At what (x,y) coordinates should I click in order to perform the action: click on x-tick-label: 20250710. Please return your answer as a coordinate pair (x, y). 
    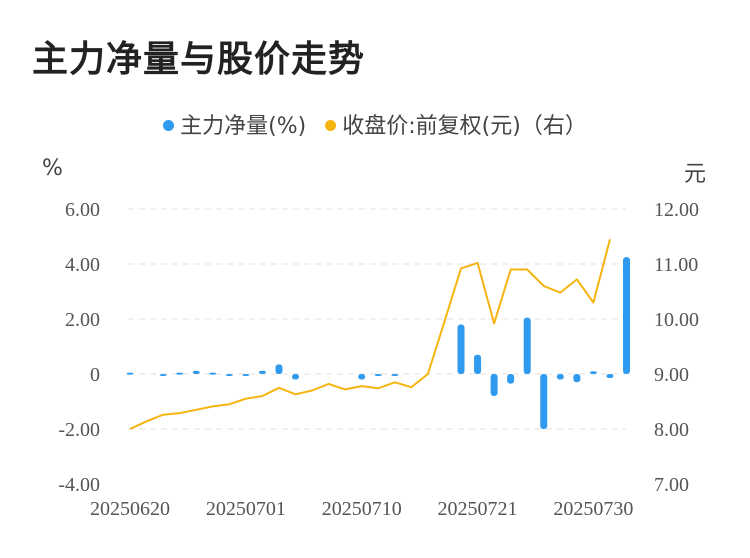
    Looking at the image, I should click on (362, 509).